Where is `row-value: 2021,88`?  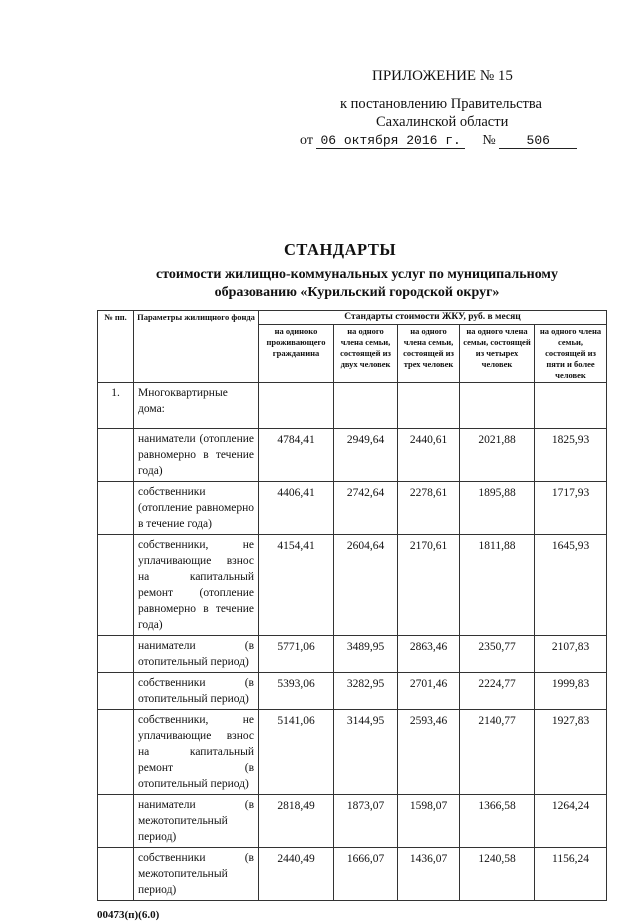
row-value: 2021,88 is located at coordinates (497, 455).